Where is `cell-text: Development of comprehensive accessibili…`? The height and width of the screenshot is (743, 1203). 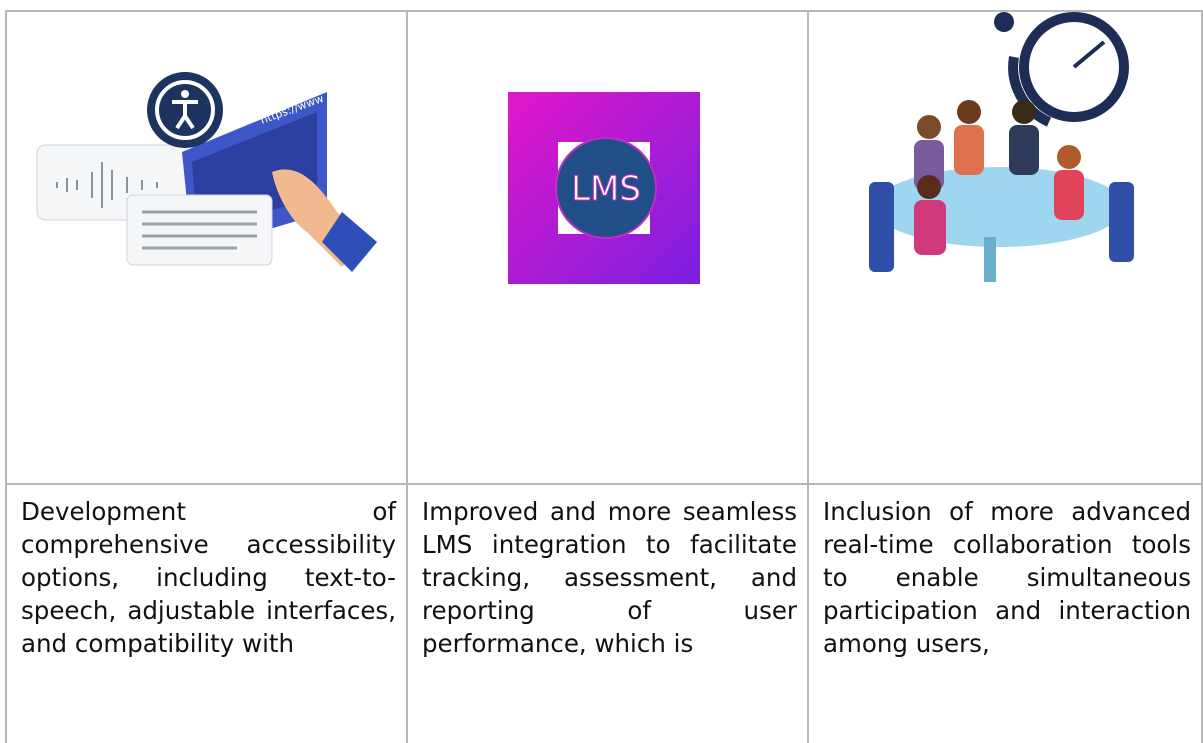
cell-text: Development of comprehensive accessibili… is located at coordinates (208, 577).